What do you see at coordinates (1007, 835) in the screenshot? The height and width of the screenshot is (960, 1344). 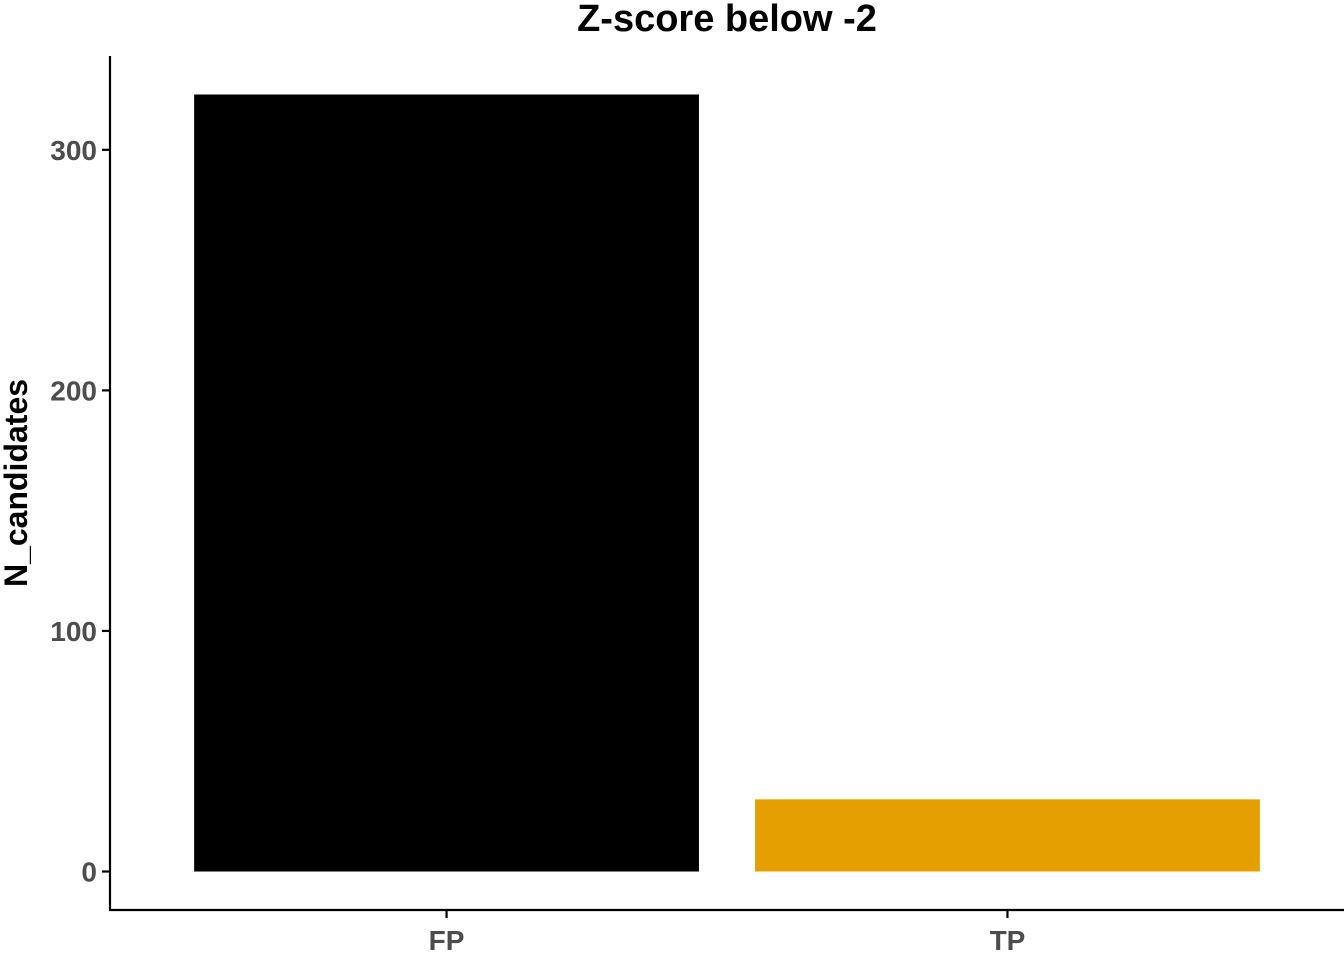 I see `bar-tp` at bounding box center [1007, 835].